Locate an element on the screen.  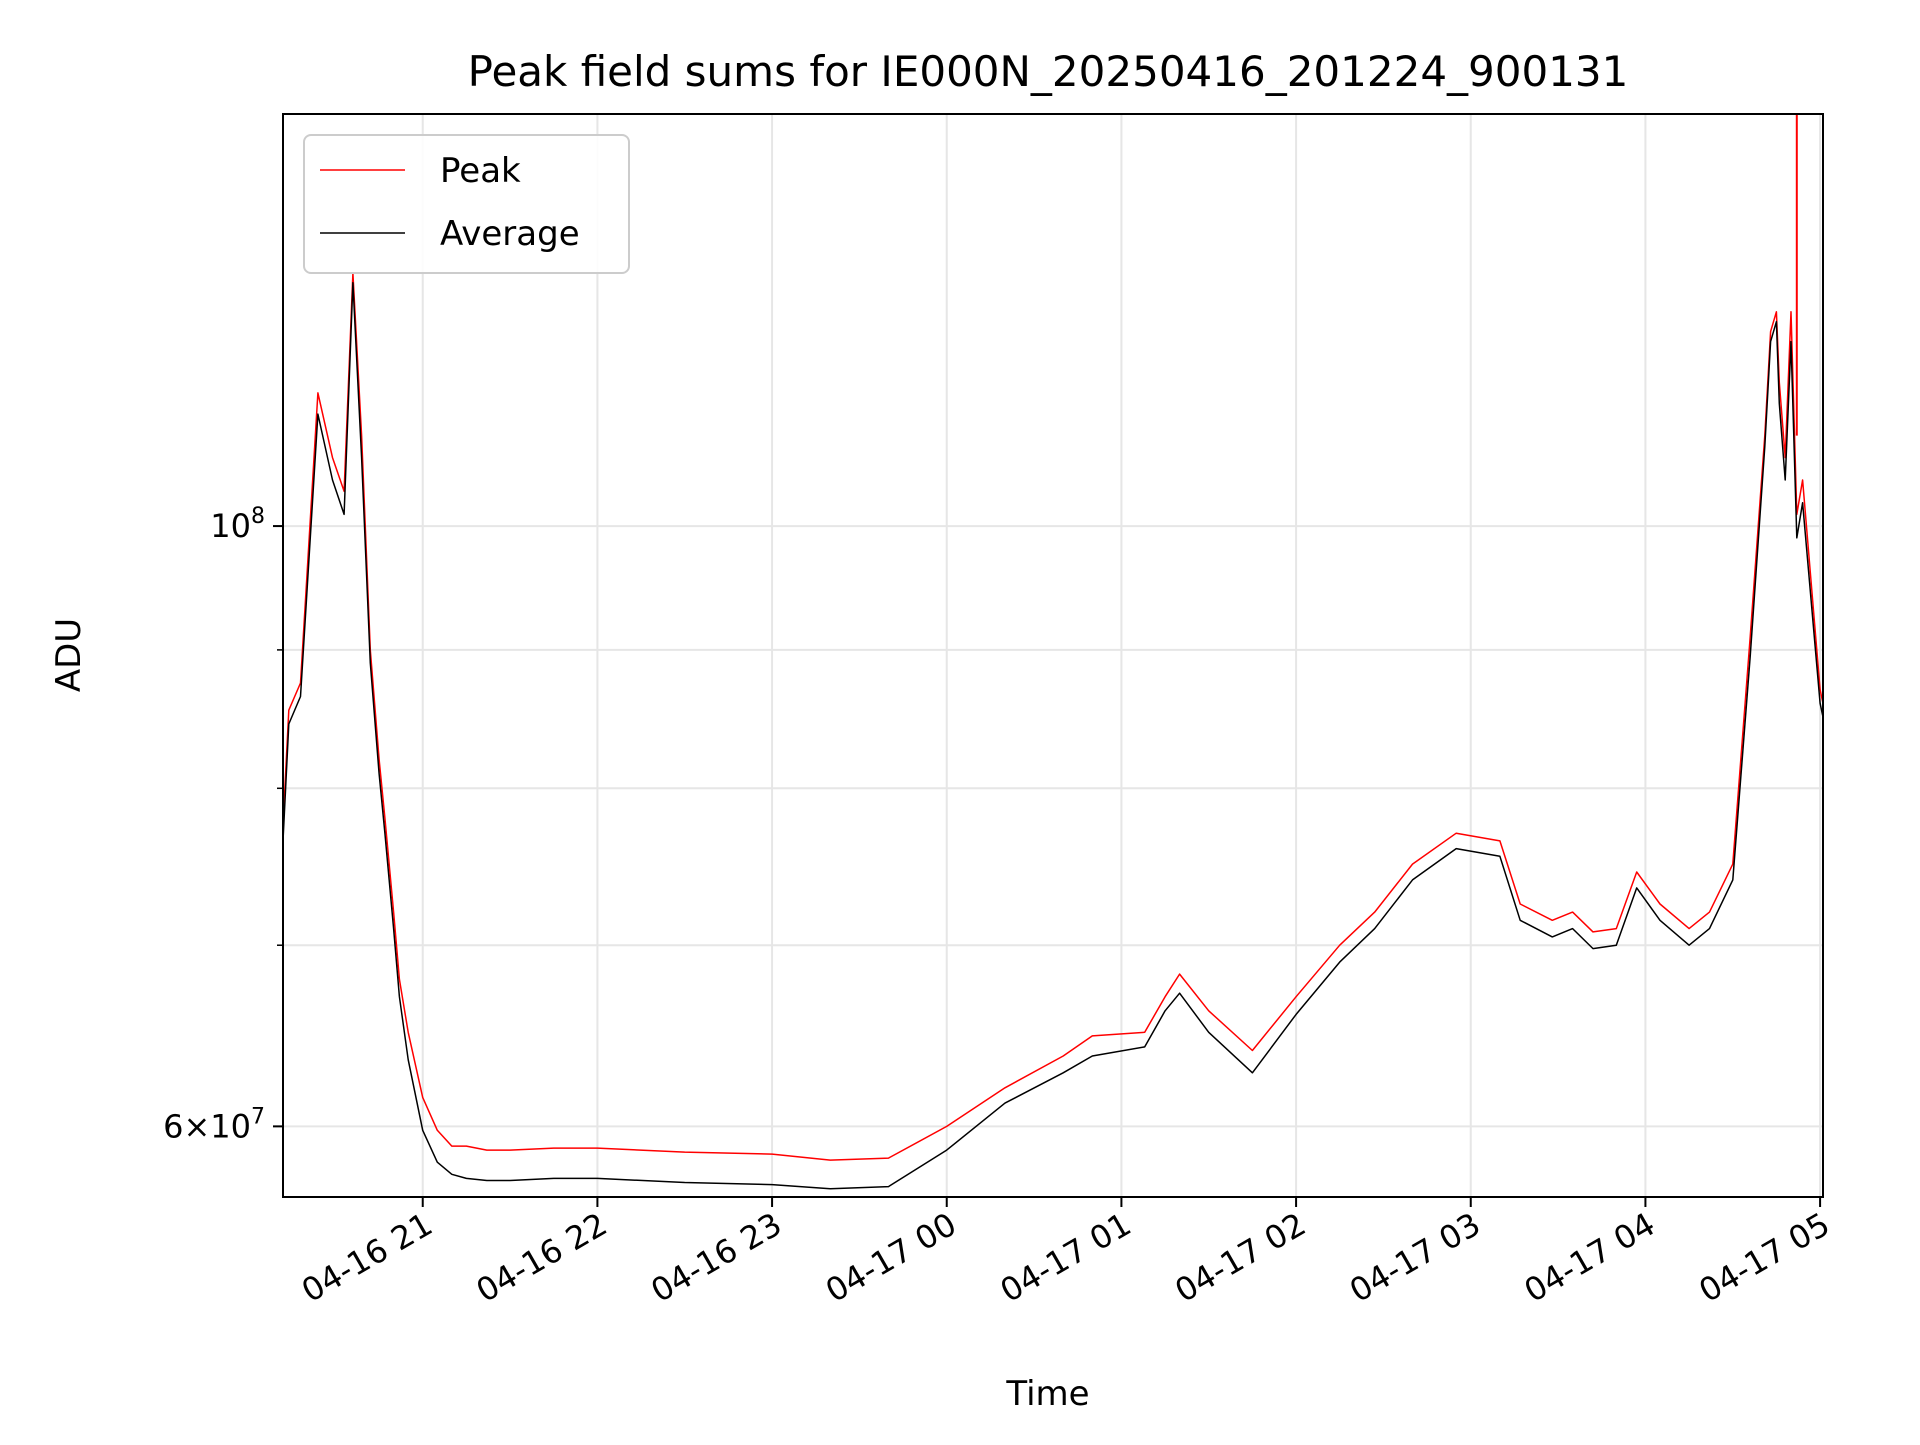
legend-label-average: Average is located at coordinates (510, 234).